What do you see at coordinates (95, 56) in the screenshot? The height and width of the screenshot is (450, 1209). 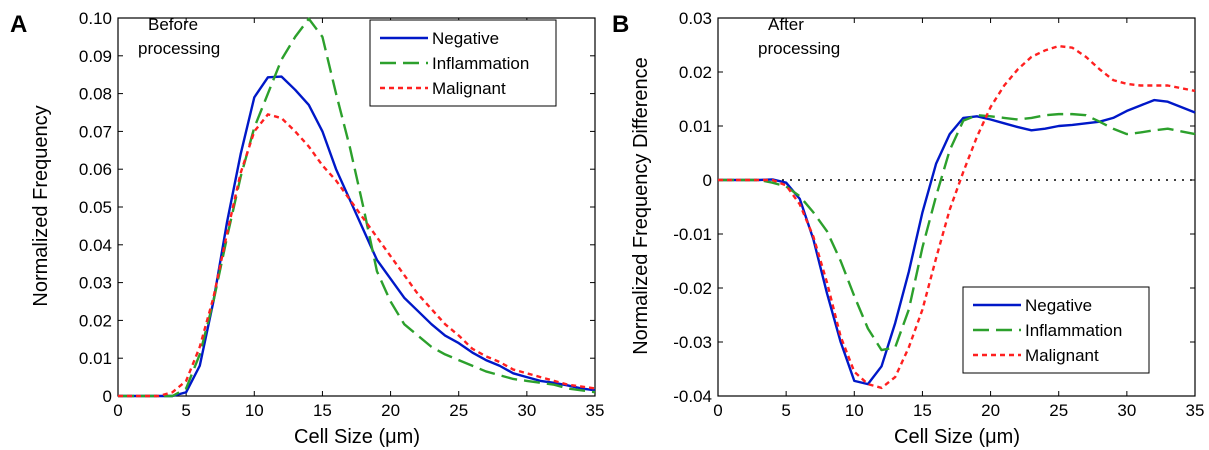 I see `panel-a-y-tick-label: 0.09` at bounding box center [95, 56].